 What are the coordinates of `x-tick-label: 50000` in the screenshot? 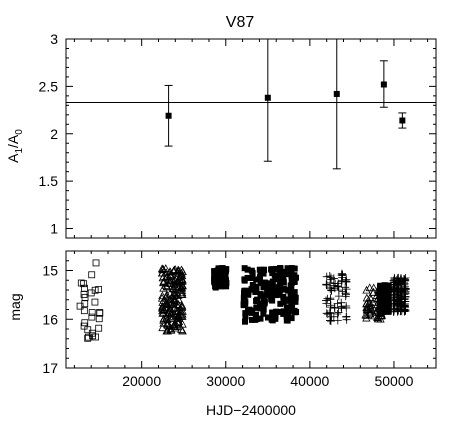 It's located at (393, 381).